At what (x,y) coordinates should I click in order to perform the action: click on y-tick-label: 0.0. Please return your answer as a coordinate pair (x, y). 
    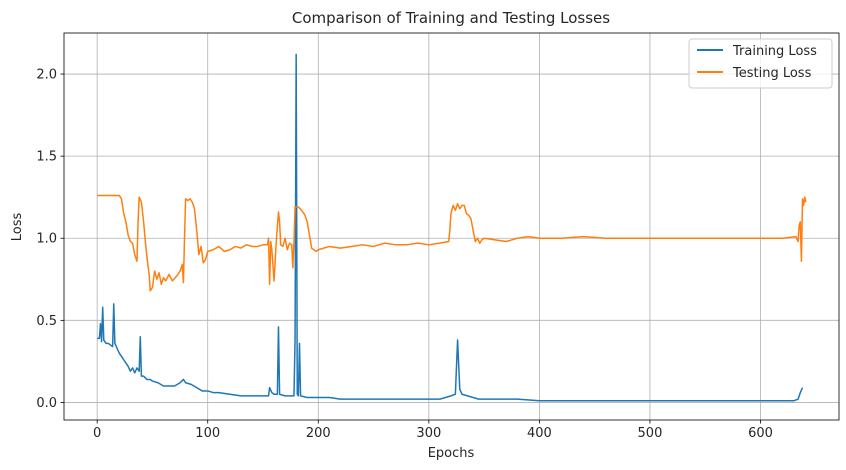
    Looking at the image, I should click on (46, 403).